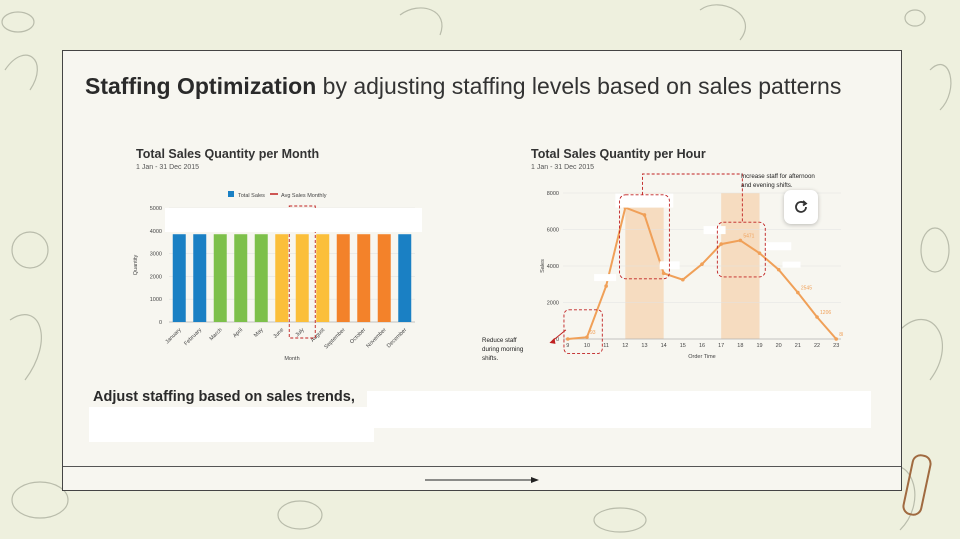 The width and height of the screenshot is (960, 539). Describe the element at coordinates (553, 231) in the screenshot. I see `y-tick-label: 6000` at that location.